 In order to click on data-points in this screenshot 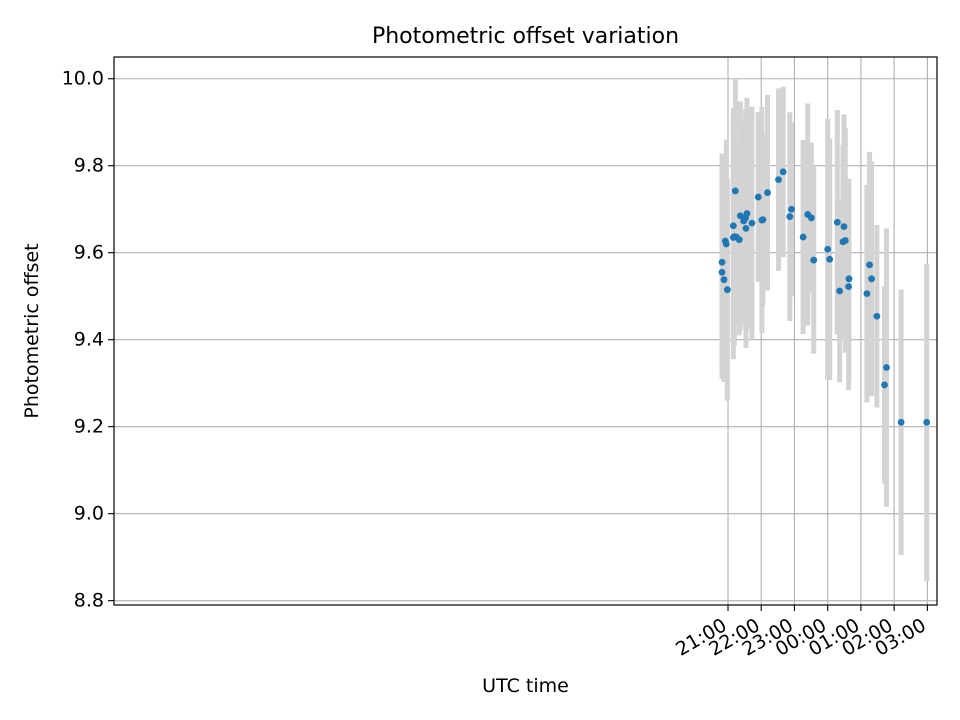, I will do `click(824, 297)`.